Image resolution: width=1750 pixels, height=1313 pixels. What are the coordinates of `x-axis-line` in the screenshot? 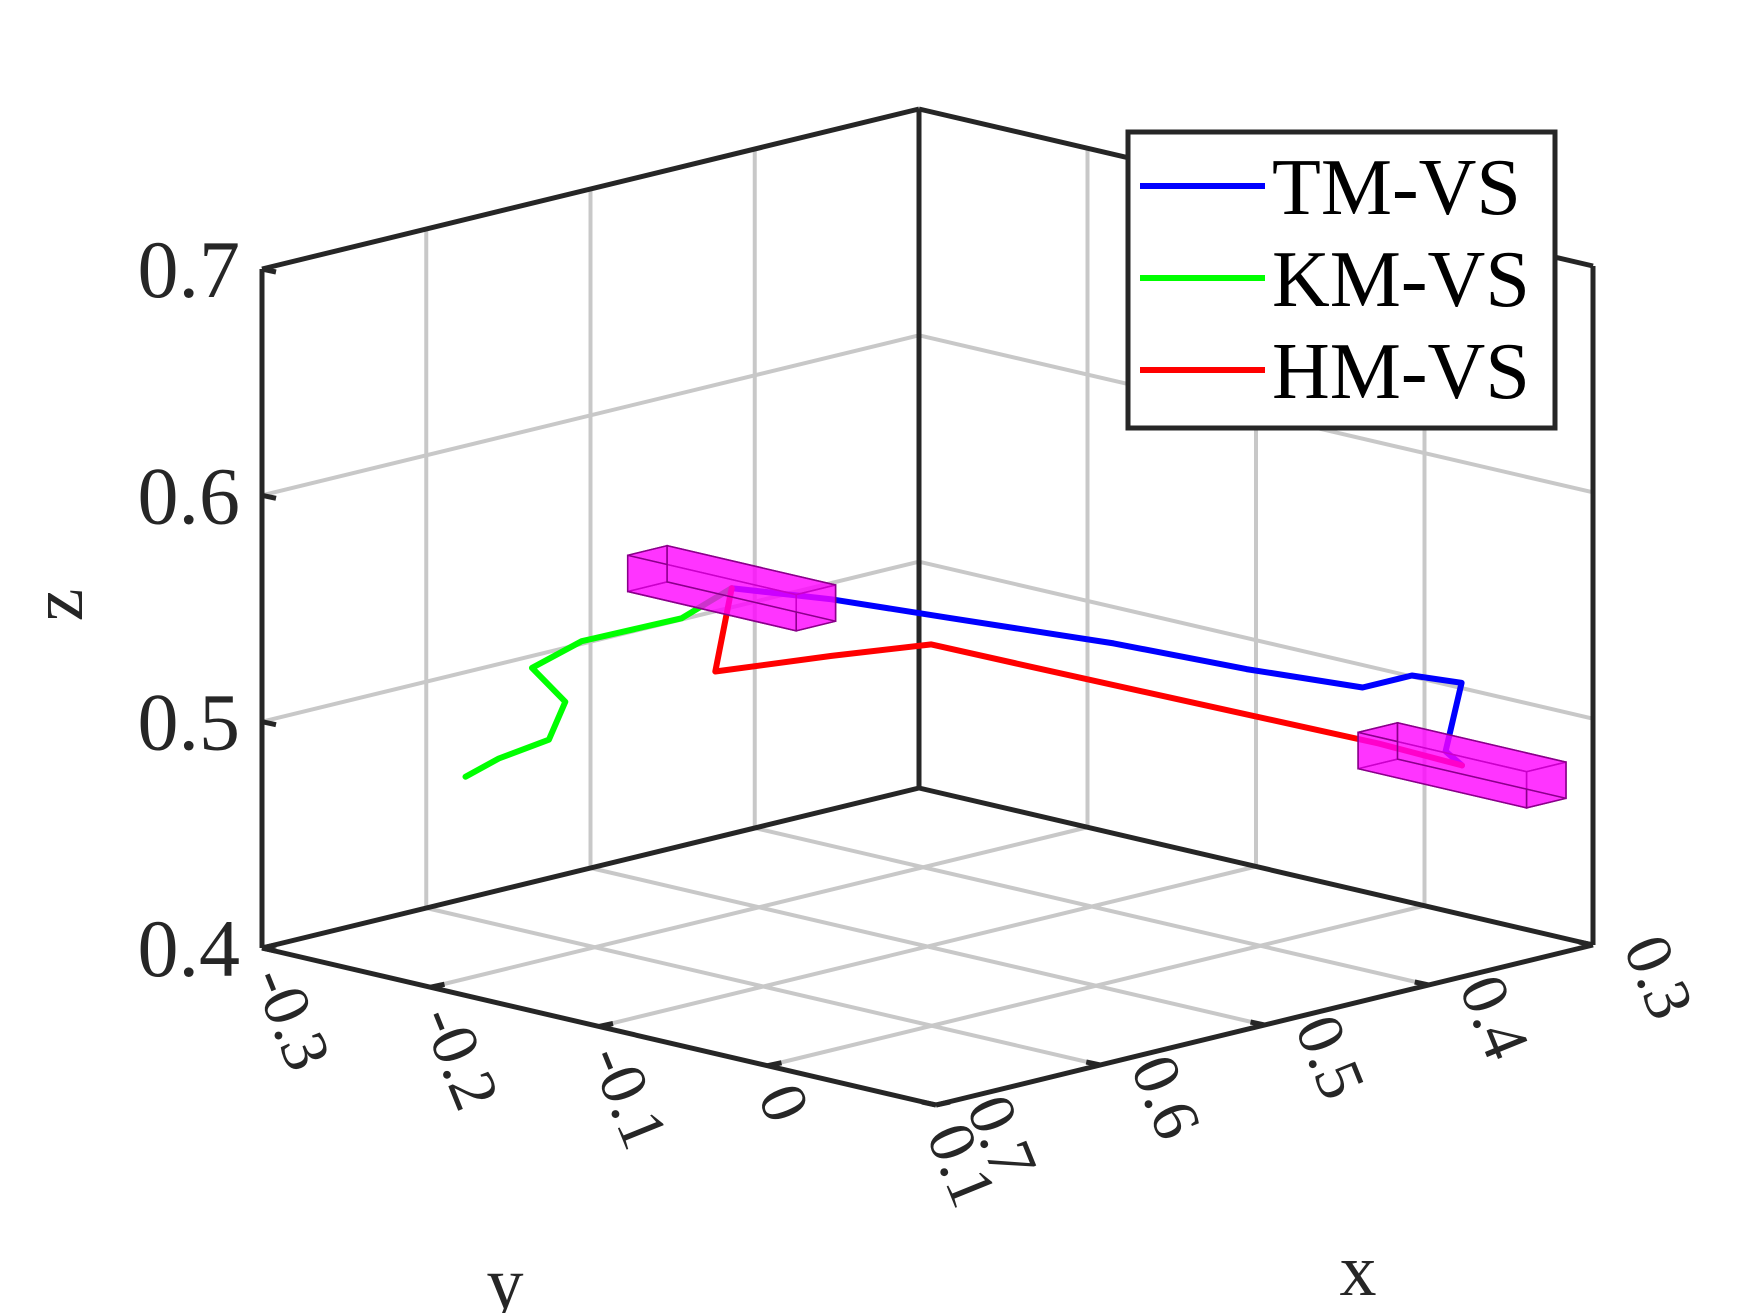 It's located at (1264, 1025).